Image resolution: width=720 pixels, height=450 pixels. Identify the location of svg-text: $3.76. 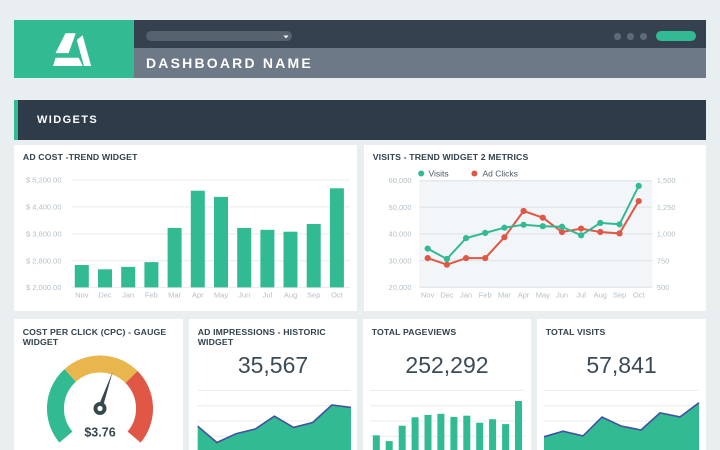
(99, 433).